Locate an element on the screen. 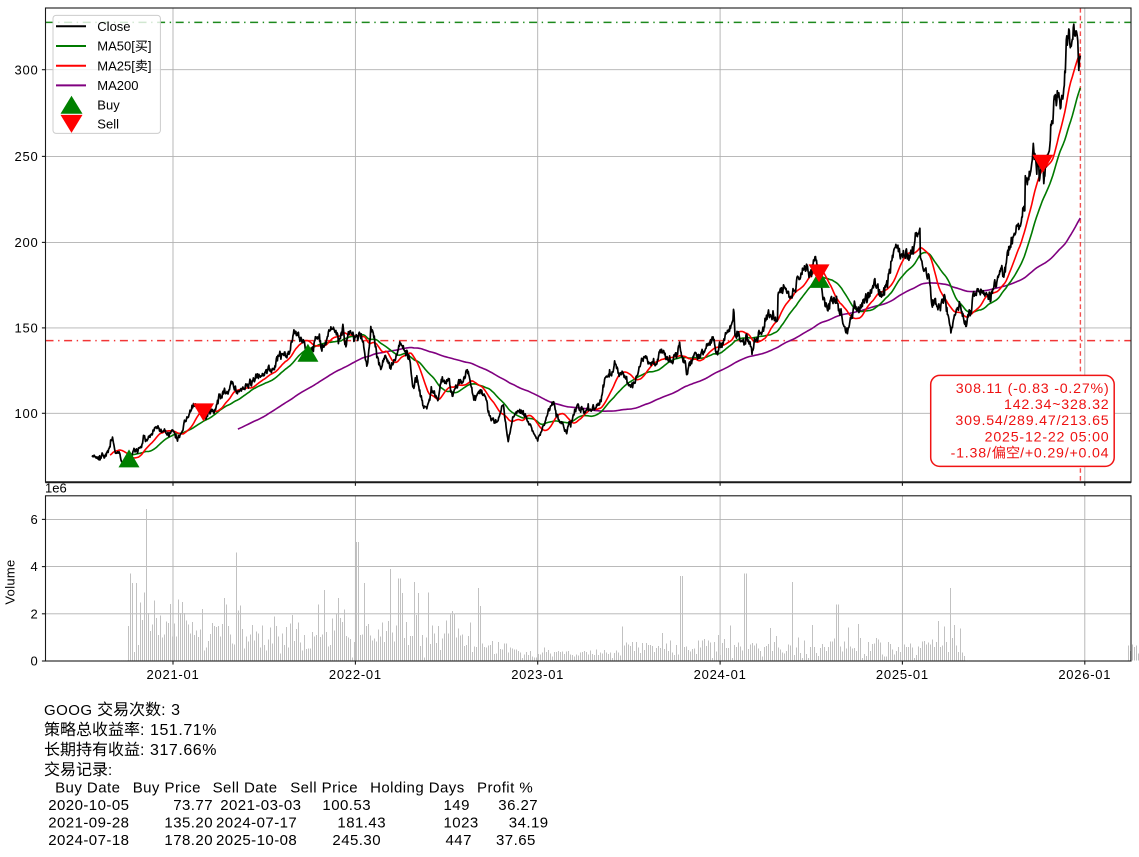 The width and height of the screenshot is (1139, 857). svg-text: 100 is located at coordinates (27, 413).